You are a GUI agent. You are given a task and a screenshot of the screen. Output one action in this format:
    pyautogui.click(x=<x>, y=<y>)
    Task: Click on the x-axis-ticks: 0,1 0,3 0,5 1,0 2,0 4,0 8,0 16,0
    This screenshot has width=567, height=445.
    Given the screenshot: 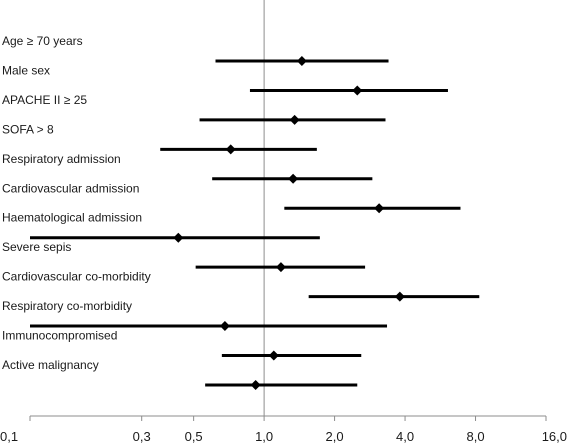 What is the action you would take?
    pyautogui.click(x=283, y=430)
    